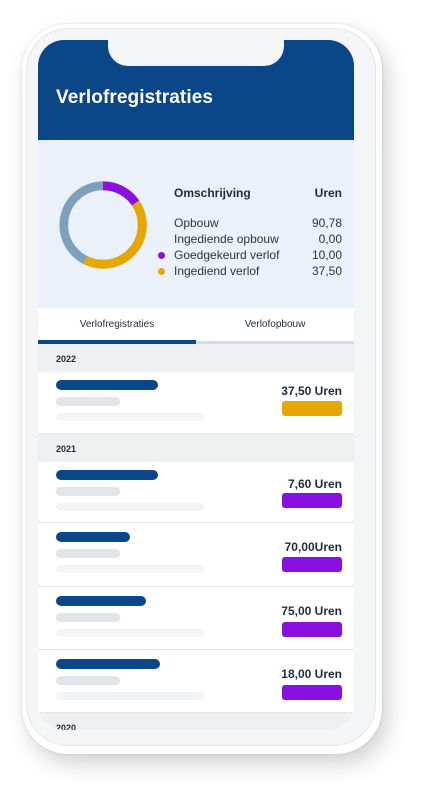 The width and height of the screenshot is (424, 800). Describe the element at coordinates (275, 324) in the screenshot. I see `tab-verlofopbouw: Verlofopbouw` at that location.